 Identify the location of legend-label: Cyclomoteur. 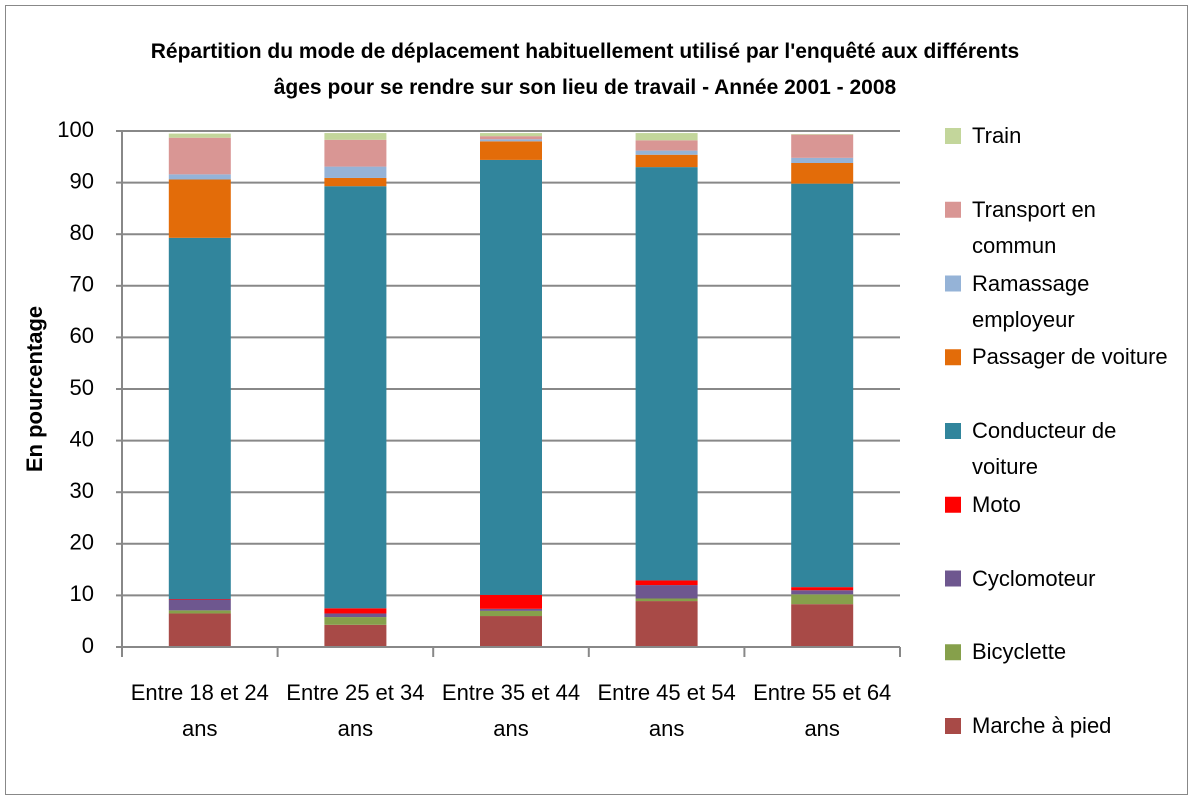
(1034, 578).